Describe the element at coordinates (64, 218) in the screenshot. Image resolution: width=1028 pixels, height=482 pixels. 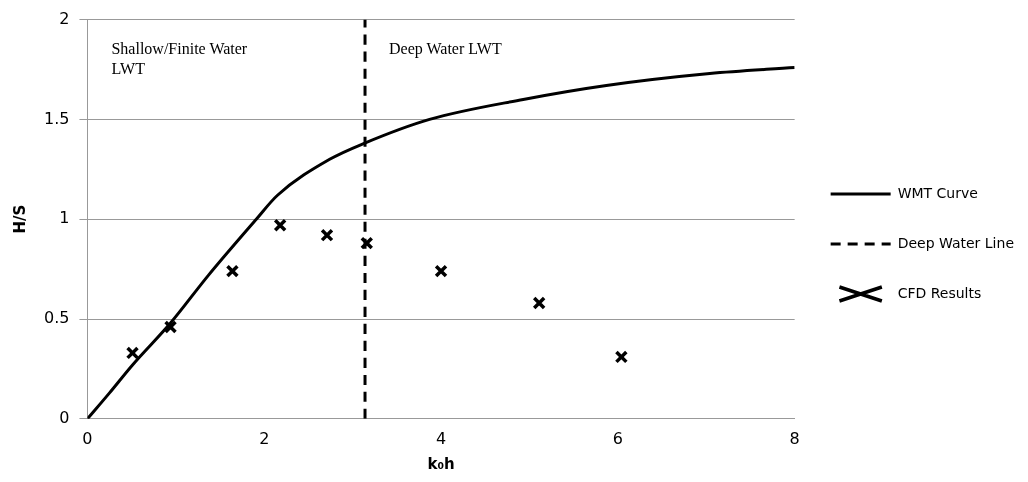
I see `y-tick-label: 1` at that location.